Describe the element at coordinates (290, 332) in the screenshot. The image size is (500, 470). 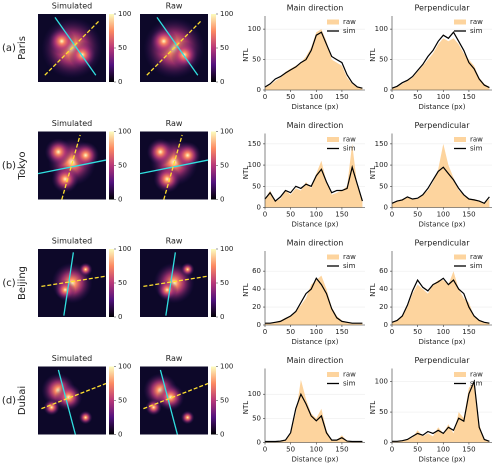
I see `x-tick-label: 50` at that location.